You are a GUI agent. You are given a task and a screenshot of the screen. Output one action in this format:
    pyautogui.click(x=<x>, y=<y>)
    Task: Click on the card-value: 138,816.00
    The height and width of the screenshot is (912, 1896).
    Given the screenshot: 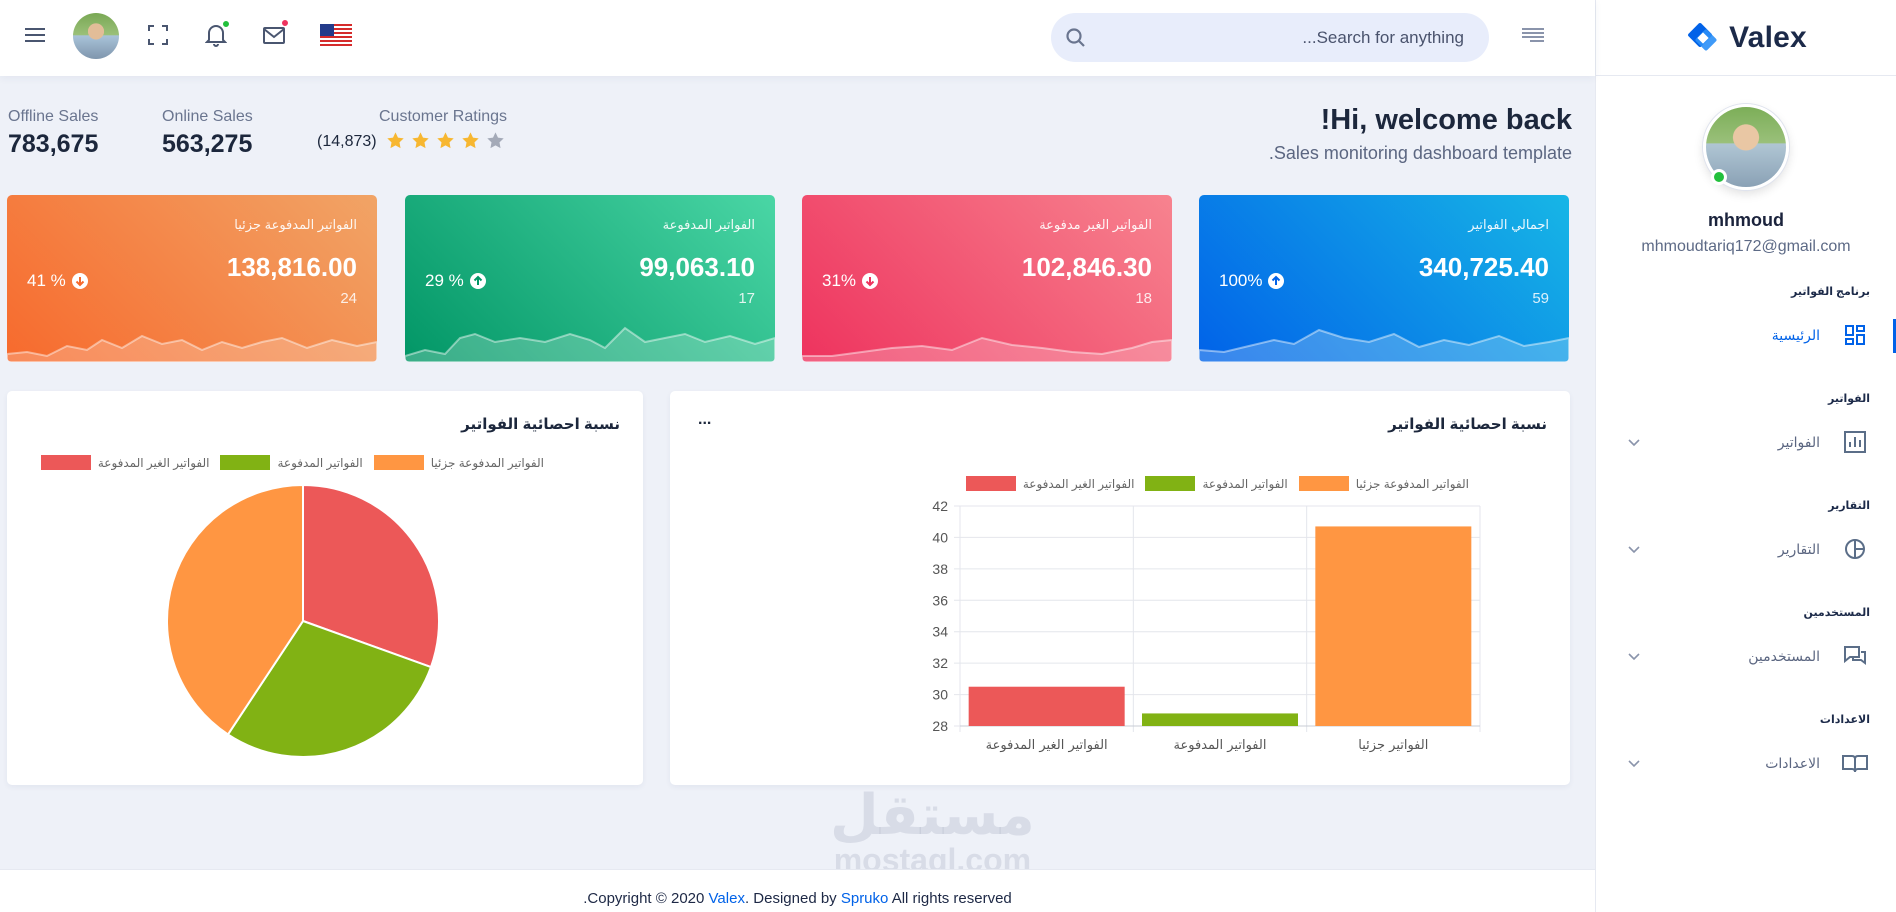 What is the action you would take?
    pyautogui.click(x=291, y=267)
    